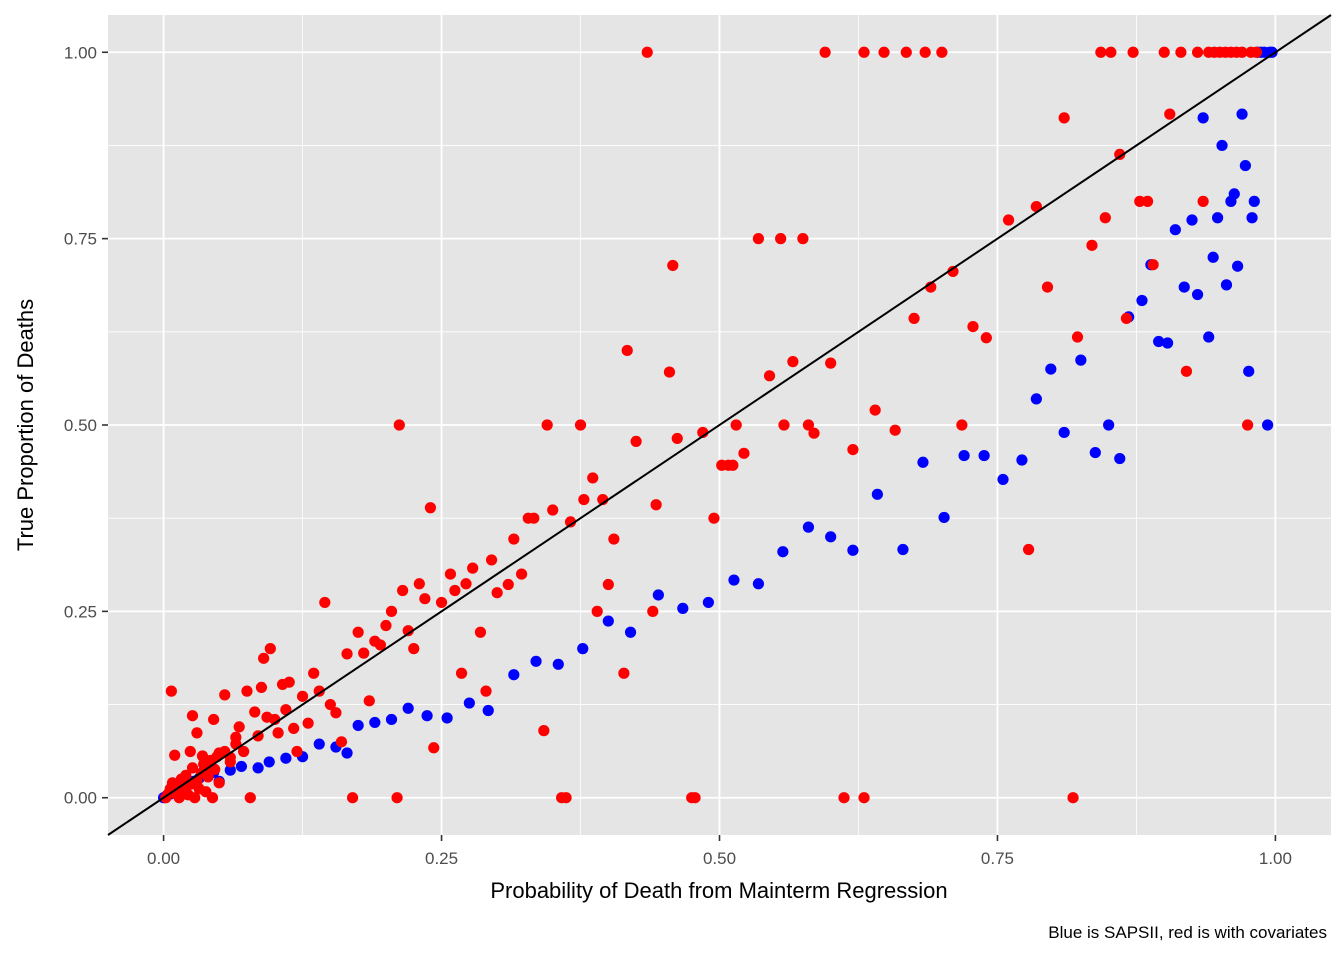 The image size is (1344, 960). What do you see at coordinates (80, 798) in the screenshot?
I see `y-tick-label: 0.00` at bounding box center [80, 798].